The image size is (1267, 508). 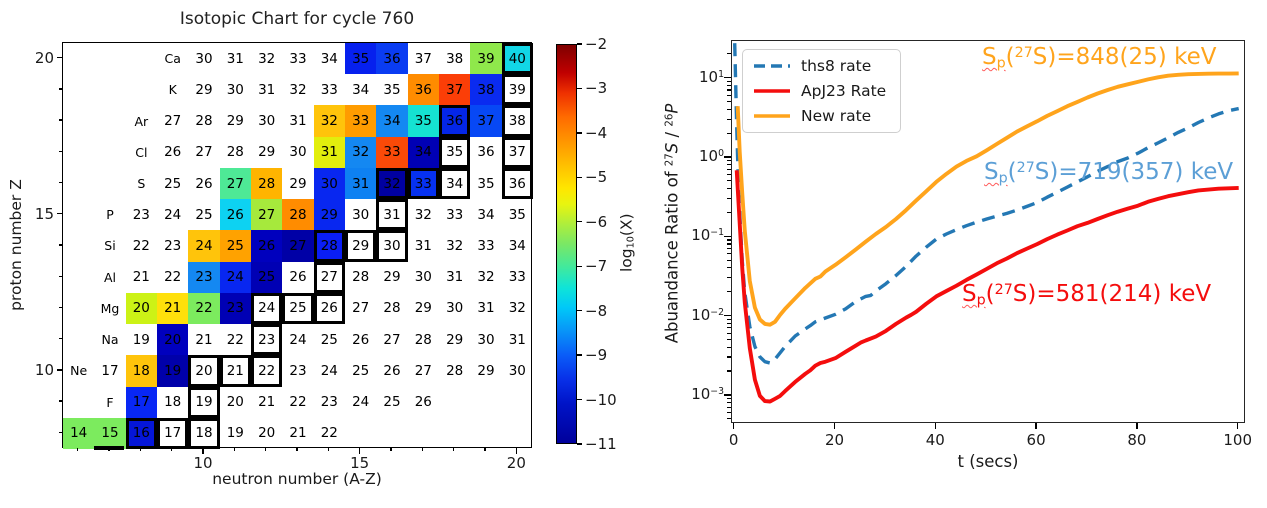 What do you see at coordinates (596, 132) in the screenshot?
I see `colorbar-tick-label: −4` at bounding box center [596, 132].